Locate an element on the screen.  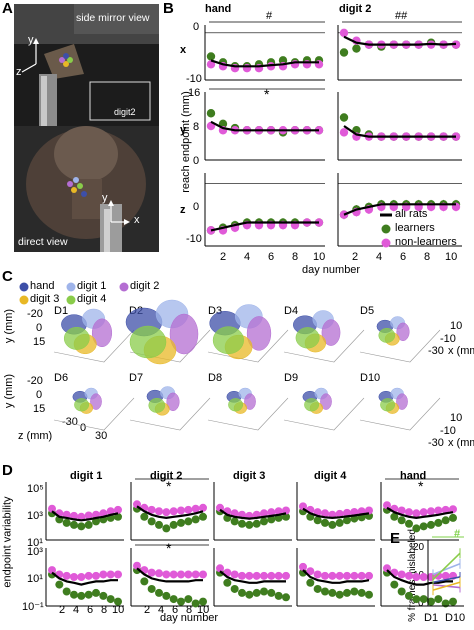
b-col-title-hand: hand is located at coordinates (218, 9).